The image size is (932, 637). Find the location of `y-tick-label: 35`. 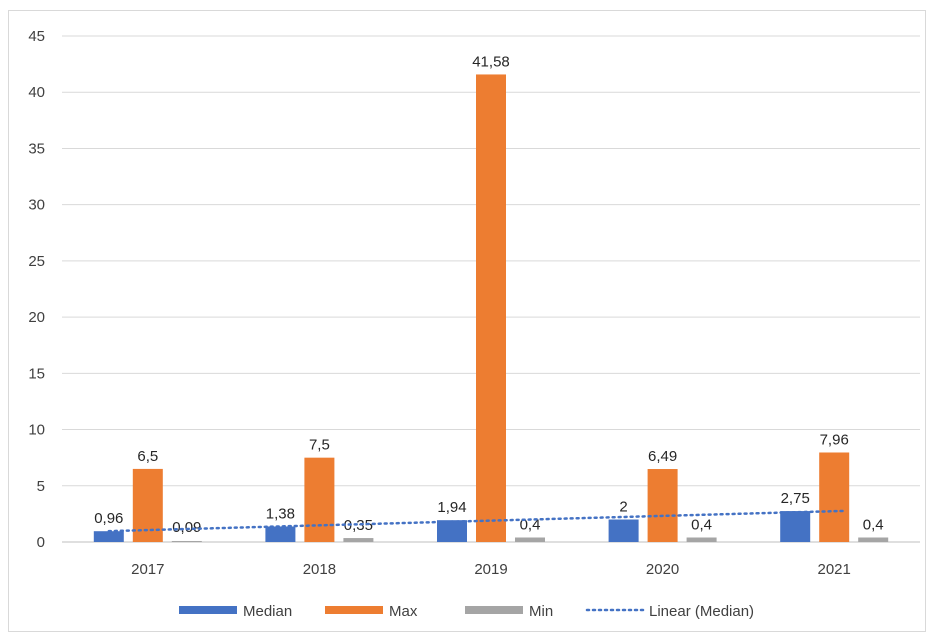

y-tick-label: 35 is located at coordinates (36, 148).